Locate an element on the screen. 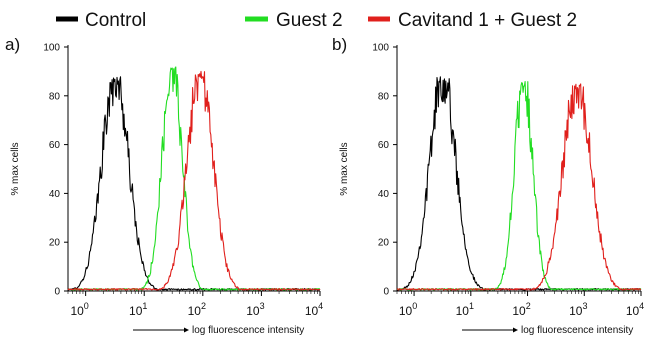 The image size is (649, 337). legend-label-3: Cavitand 1 + Guest 2 is located at coordinates (487, 20).